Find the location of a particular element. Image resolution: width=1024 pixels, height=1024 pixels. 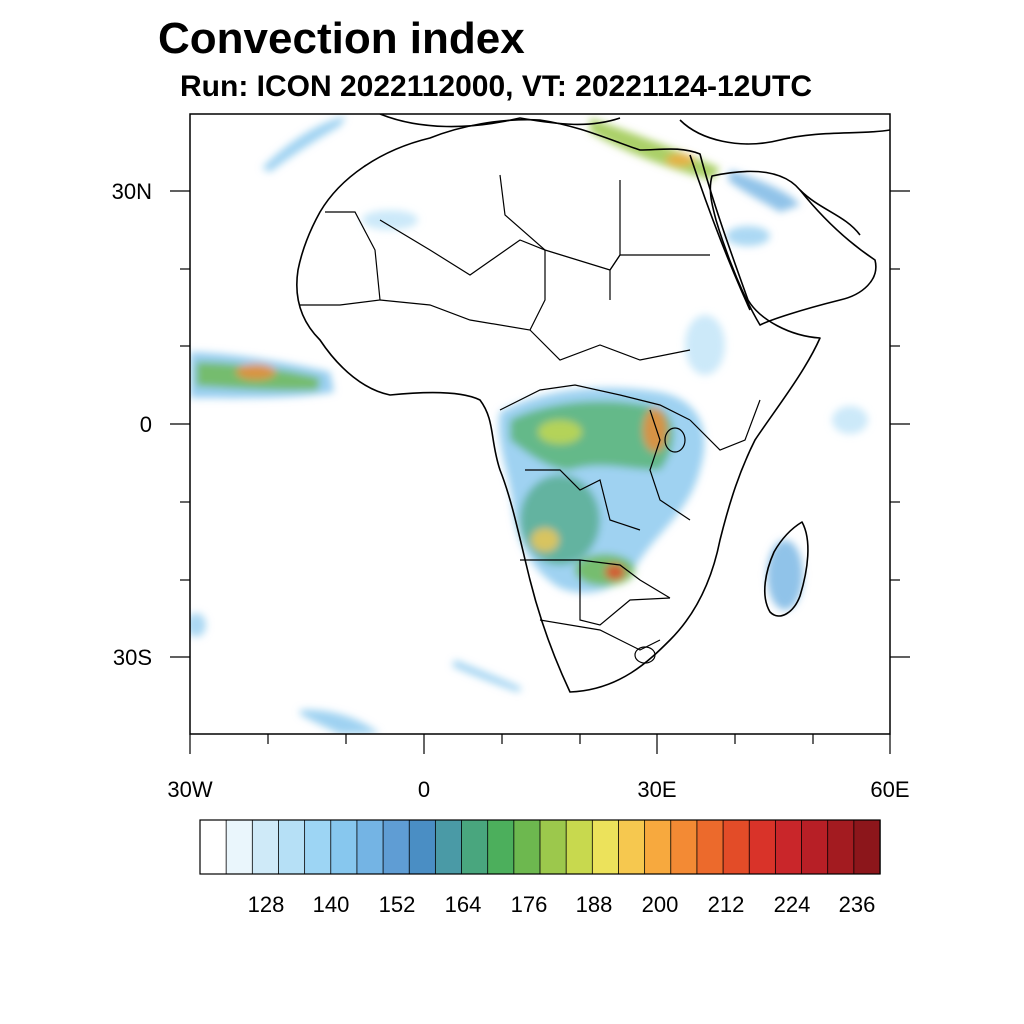

madagascar-coast is located at coordinates (786, 569).